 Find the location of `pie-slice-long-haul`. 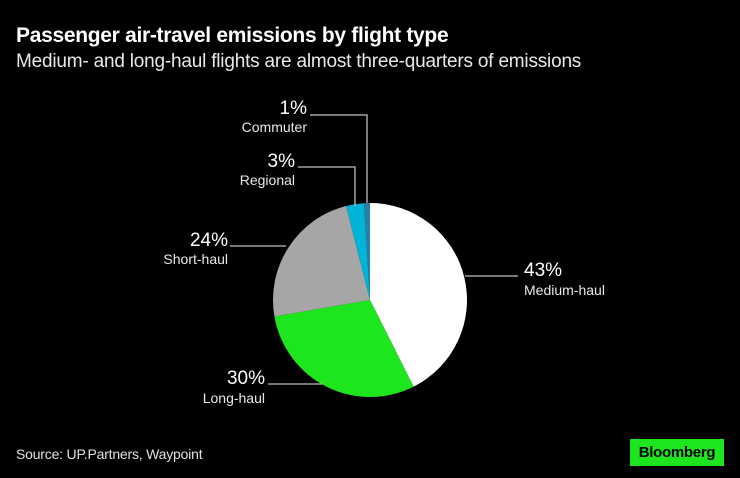

pie-slice-long-haul is located at coordinates (344, 348).